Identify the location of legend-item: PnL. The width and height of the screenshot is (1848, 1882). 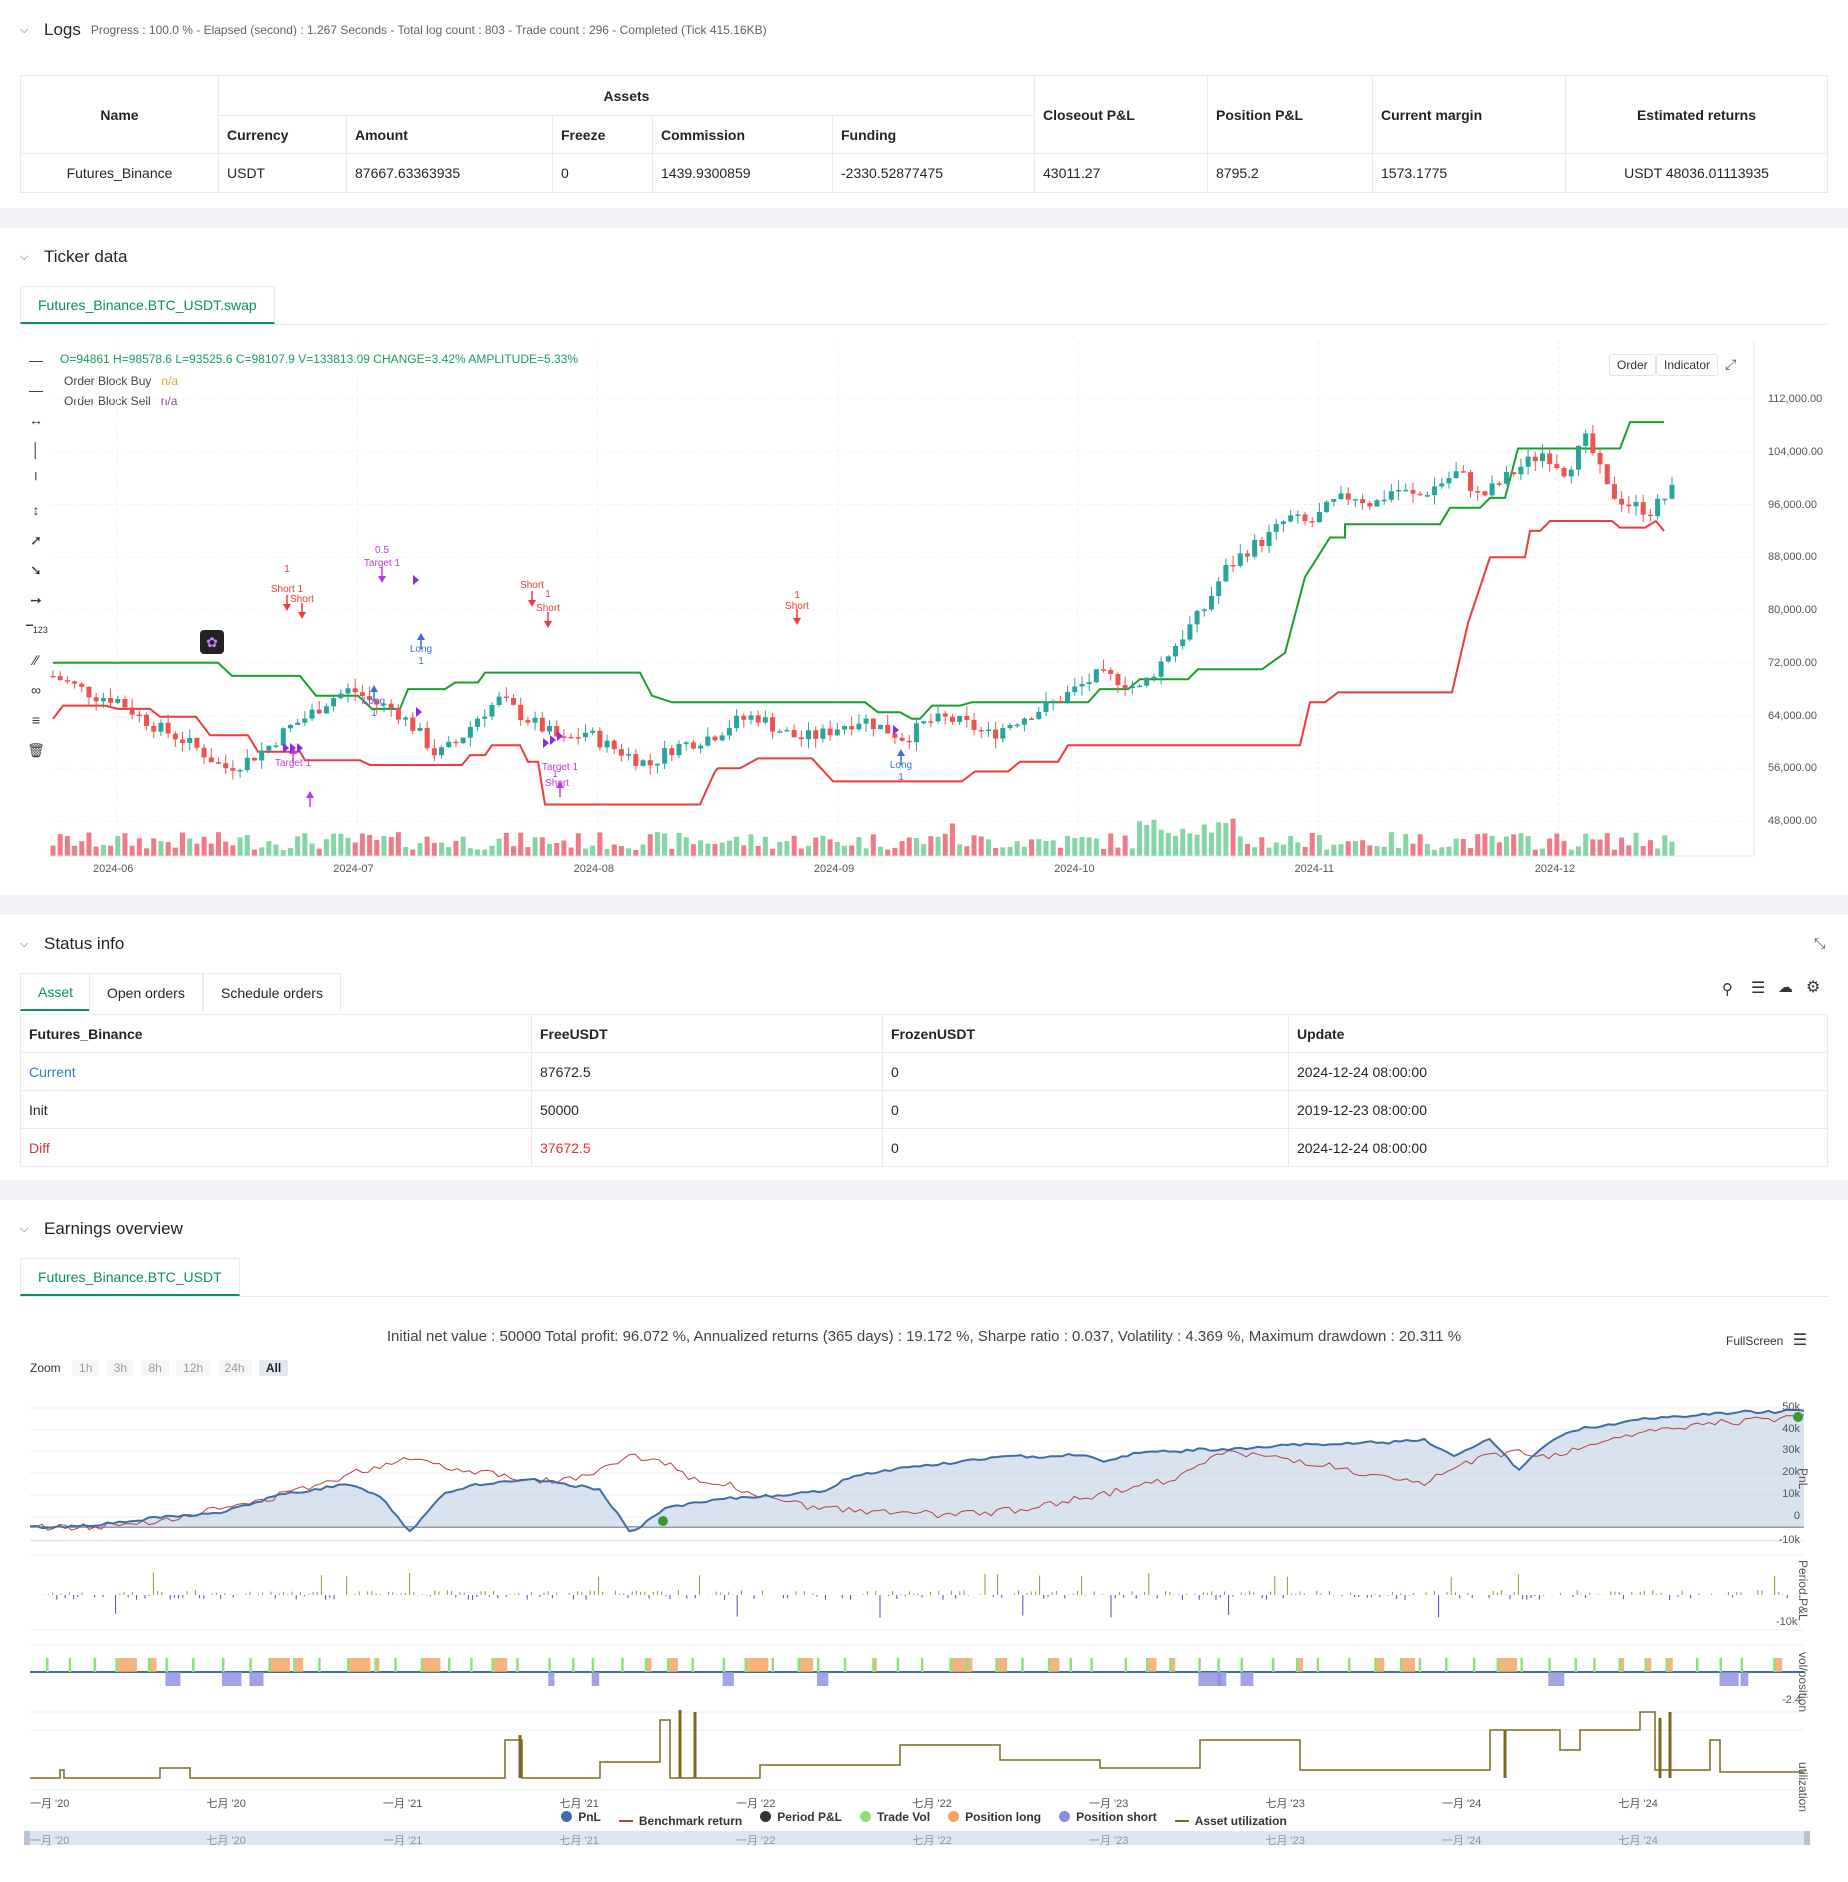
(581, 1817).